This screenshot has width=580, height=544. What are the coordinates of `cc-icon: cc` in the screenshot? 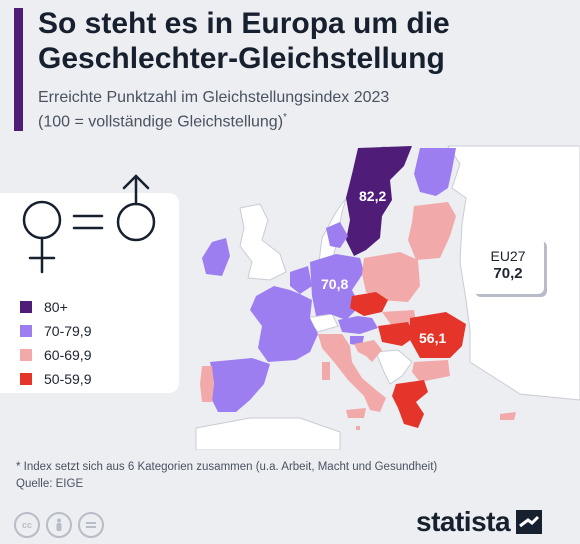 It's located at (27, 525).